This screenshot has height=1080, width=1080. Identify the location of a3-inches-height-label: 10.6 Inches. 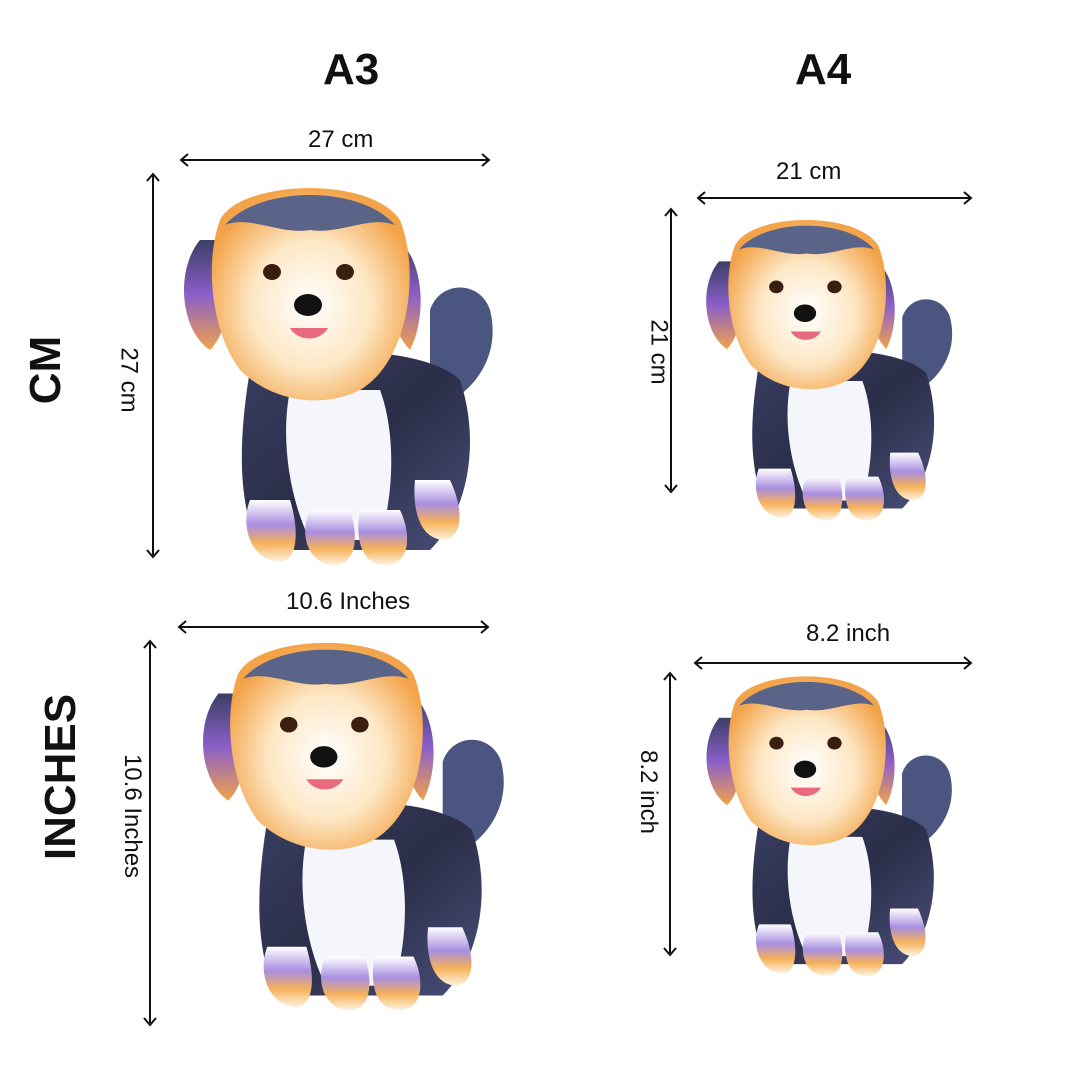
(133, 816).